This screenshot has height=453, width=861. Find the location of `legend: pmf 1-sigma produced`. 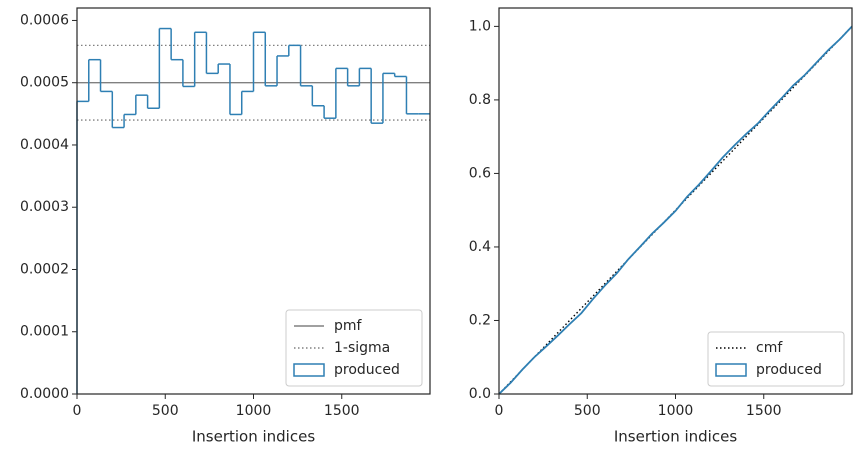

legend: pmf 1-sigma produced is located at coordinates (354, 348).